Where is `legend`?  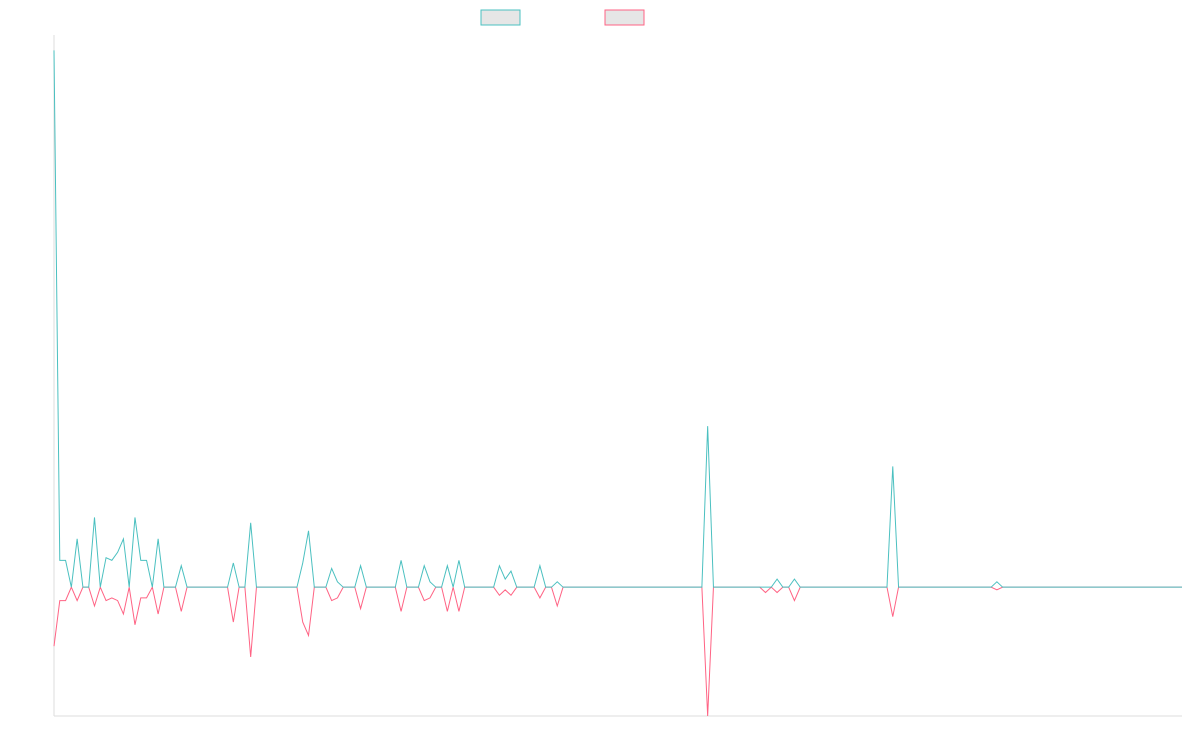 legend is located at coordinates (562, 17).